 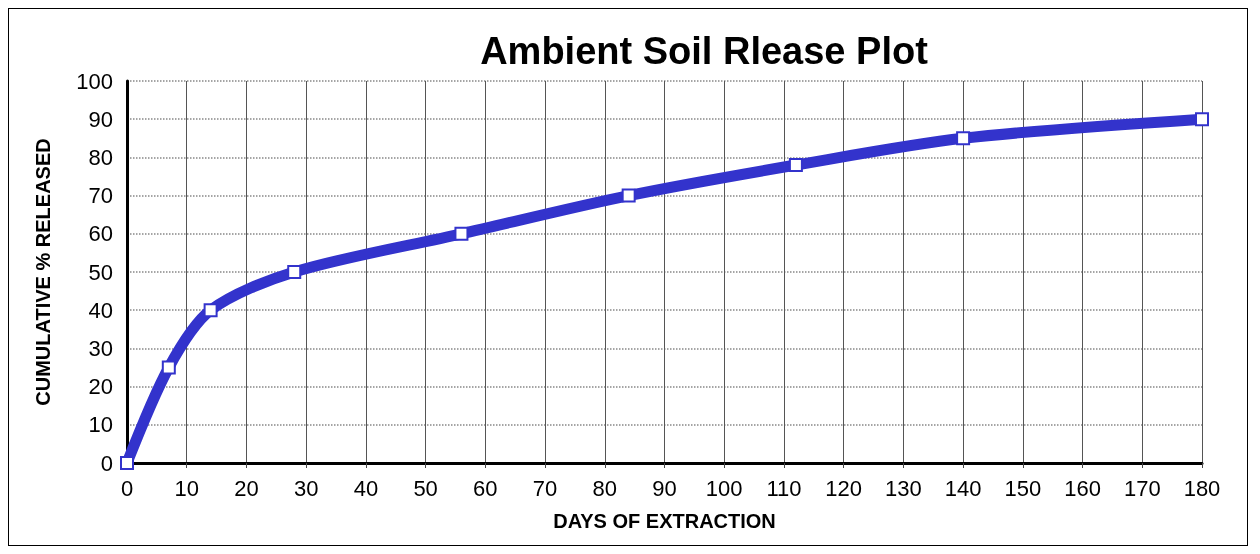 I want to click on x-tick-label: 110, so click(x=784, y=488).